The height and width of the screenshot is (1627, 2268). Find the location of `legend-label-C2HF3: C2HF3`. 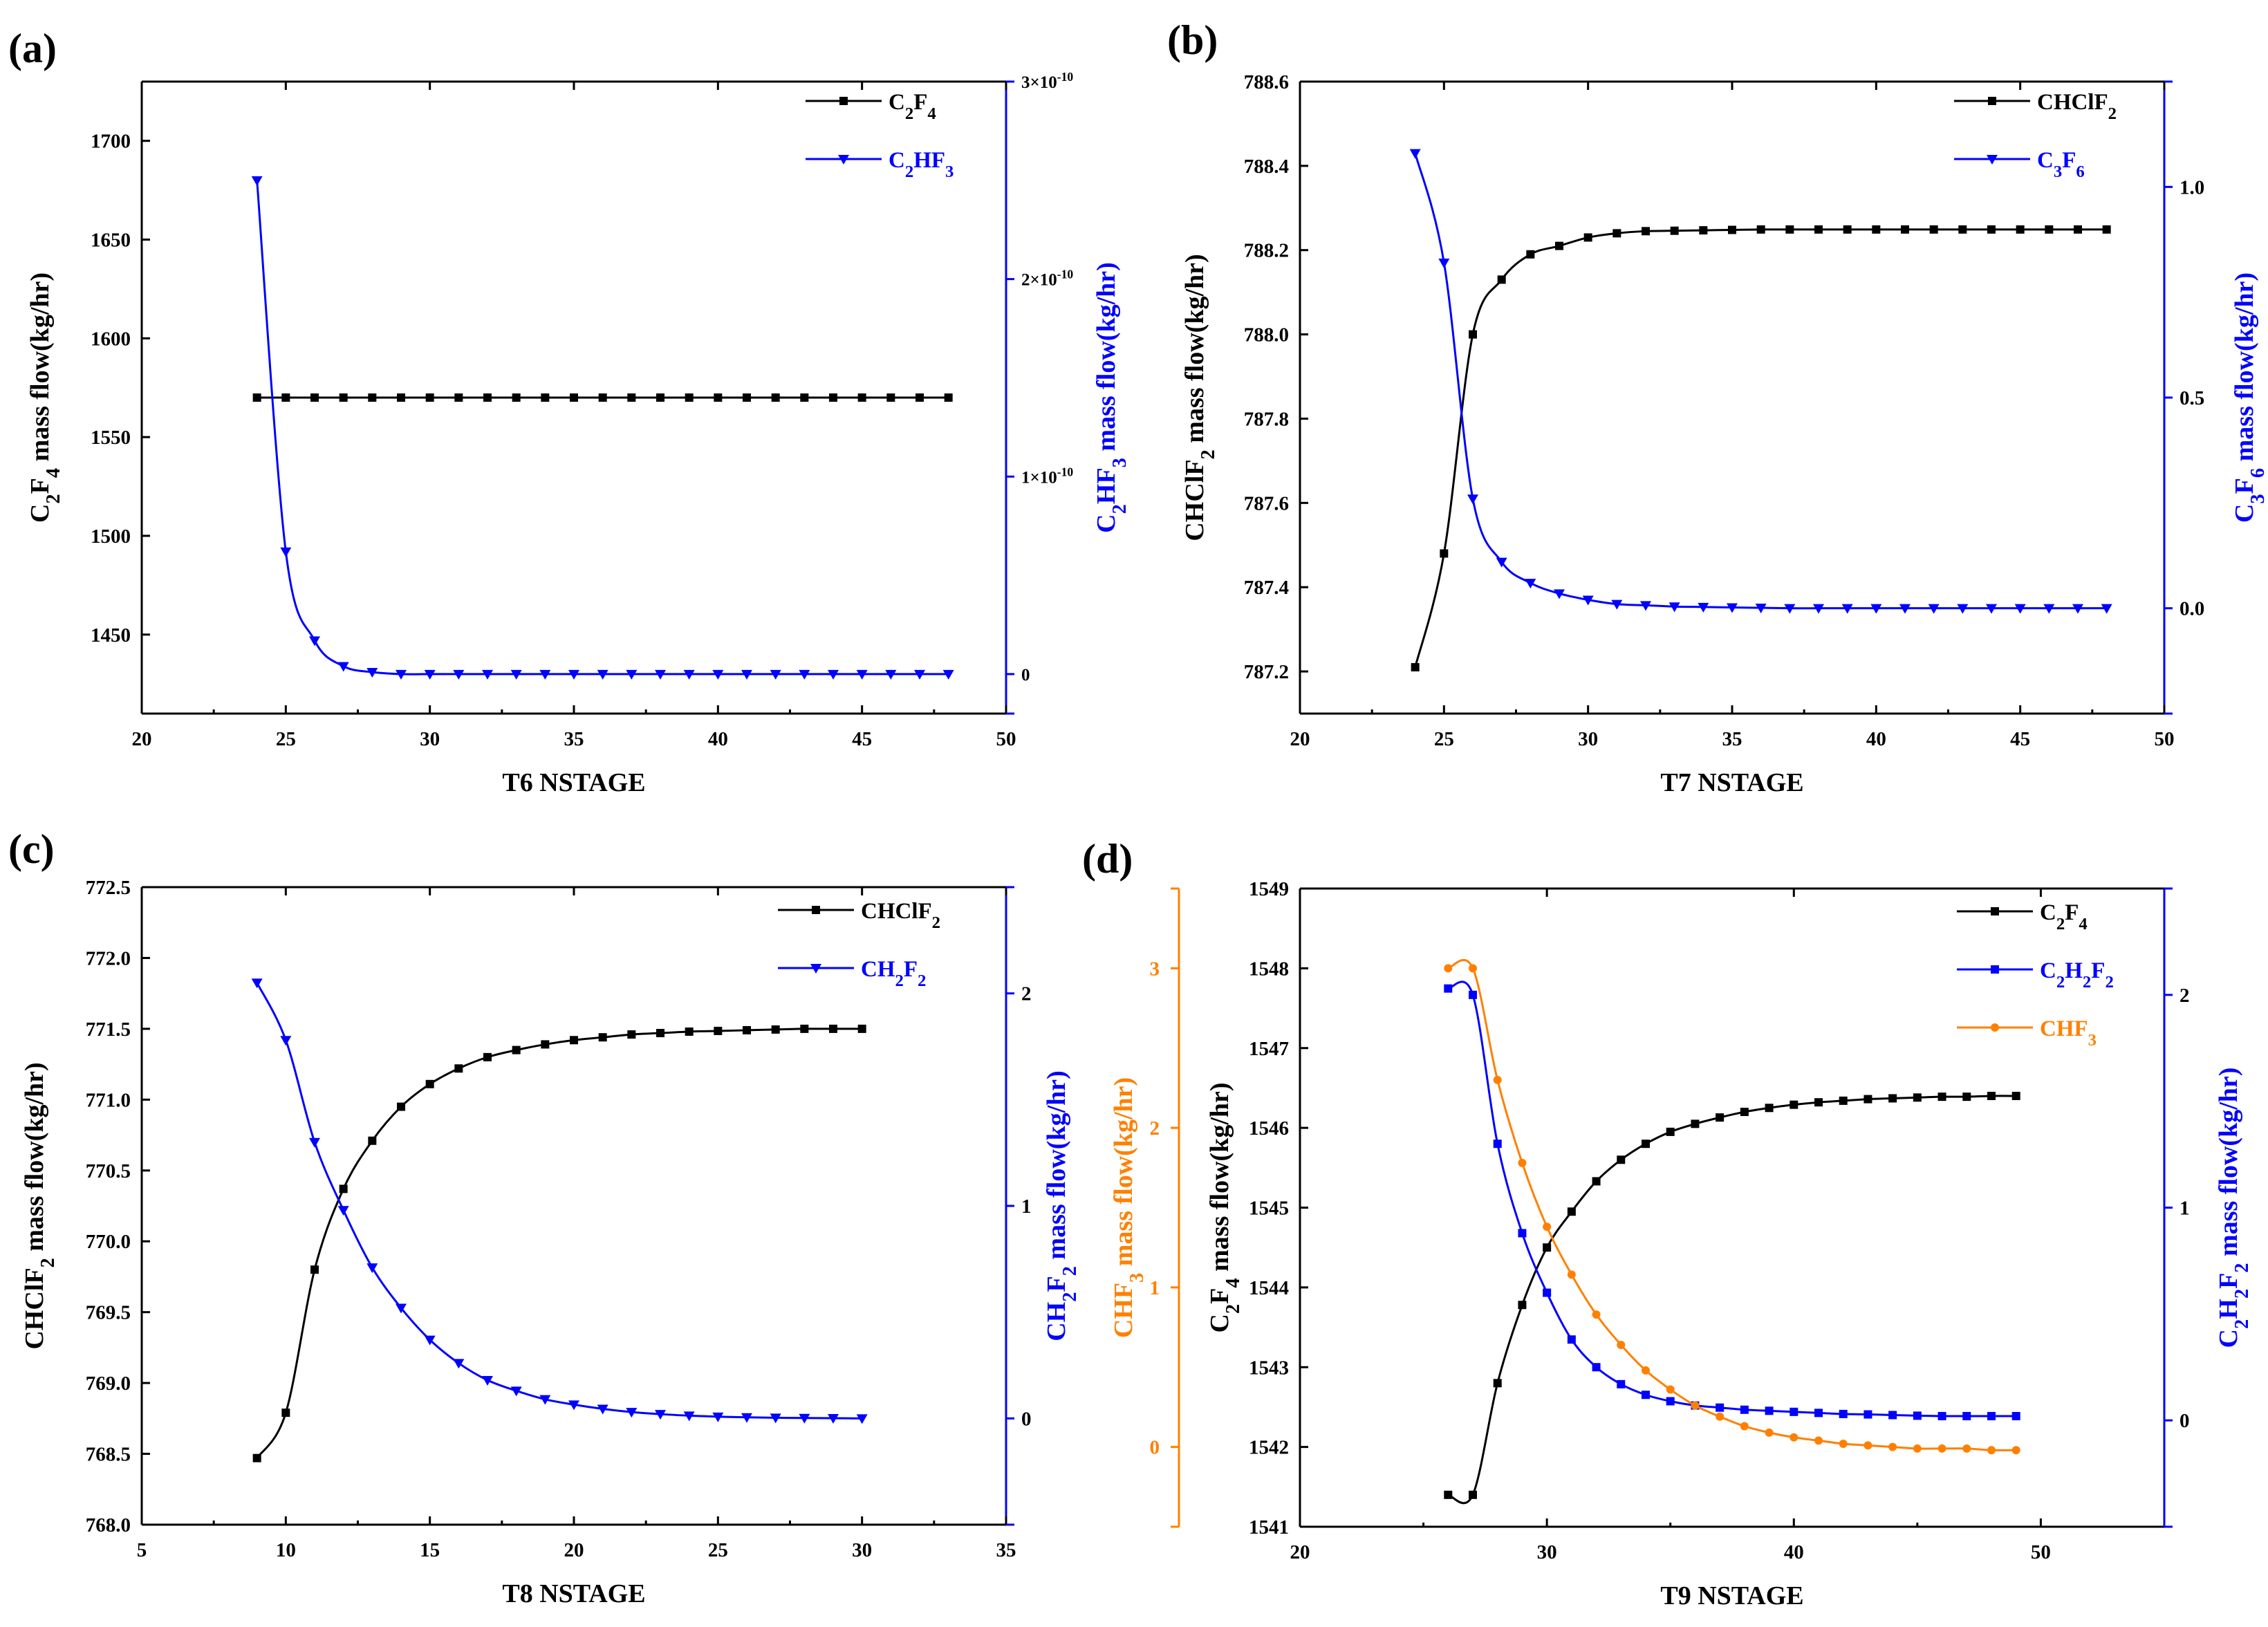

legend-label-C2HF3: C2HF3 is located at coordinates (921, 165).